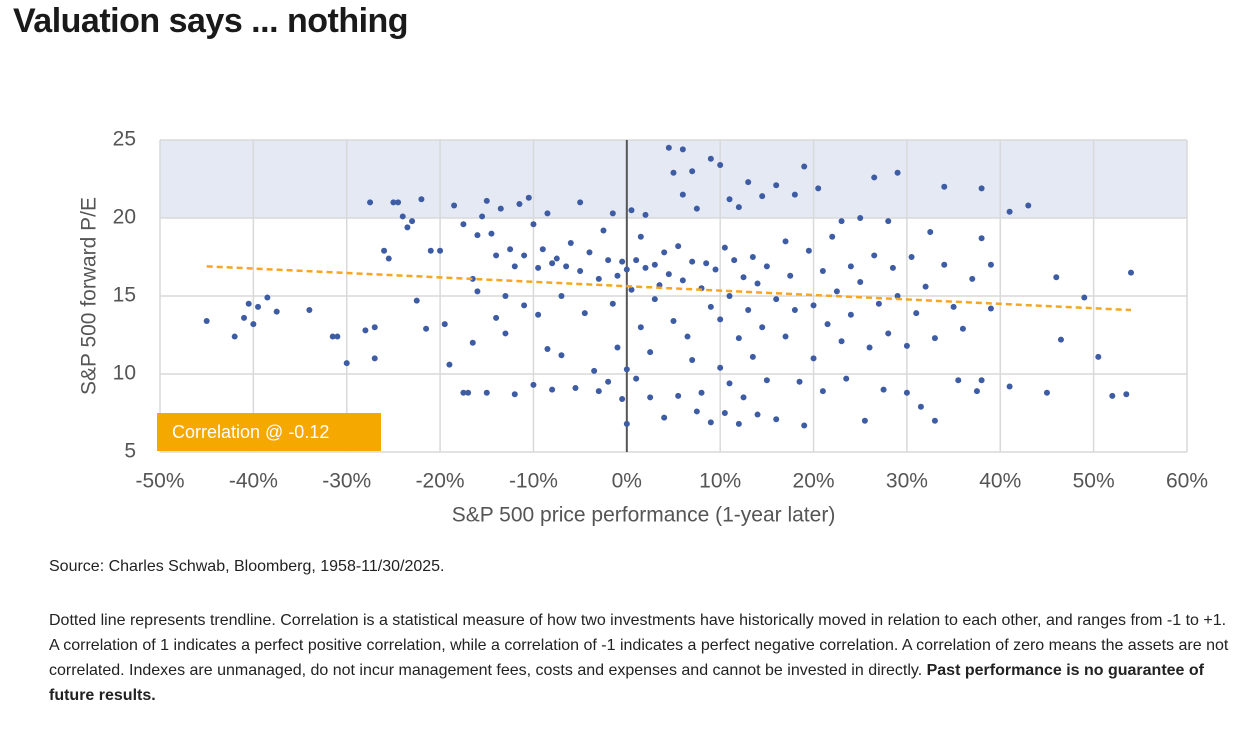  What do you see at coordinates (673, 179) in the screenshot?
I see `shaded-band` at bounding box center [673, 179].